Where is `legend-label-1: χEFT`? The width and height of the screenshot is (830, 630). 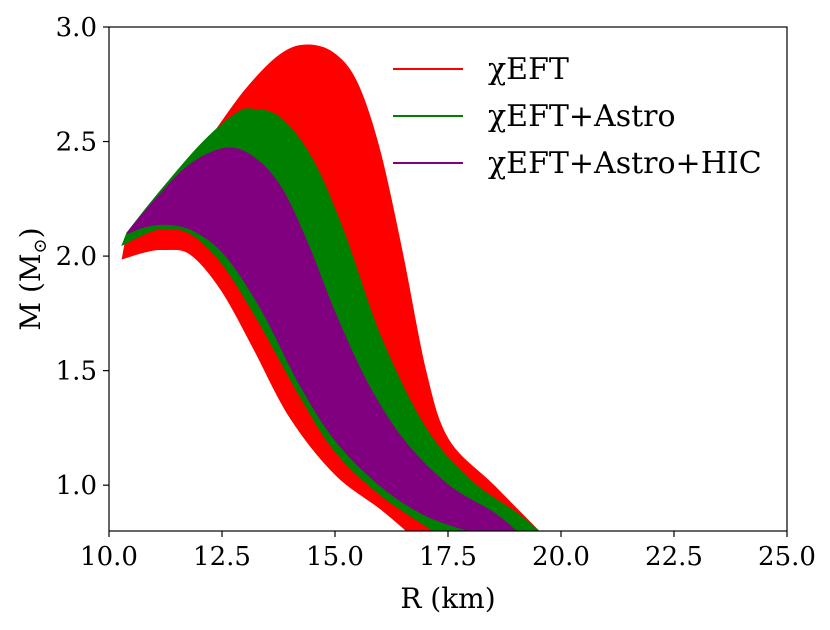 legend-label-1: χEFT is located at coordinates (528, 69).